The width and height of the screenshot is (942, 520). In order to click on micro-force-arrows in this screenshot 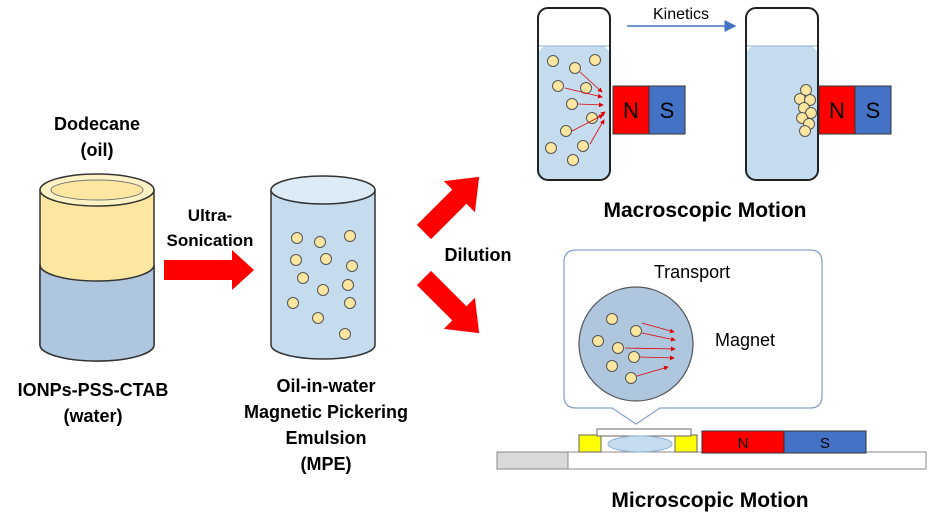, I will do `click(650, 349)`.